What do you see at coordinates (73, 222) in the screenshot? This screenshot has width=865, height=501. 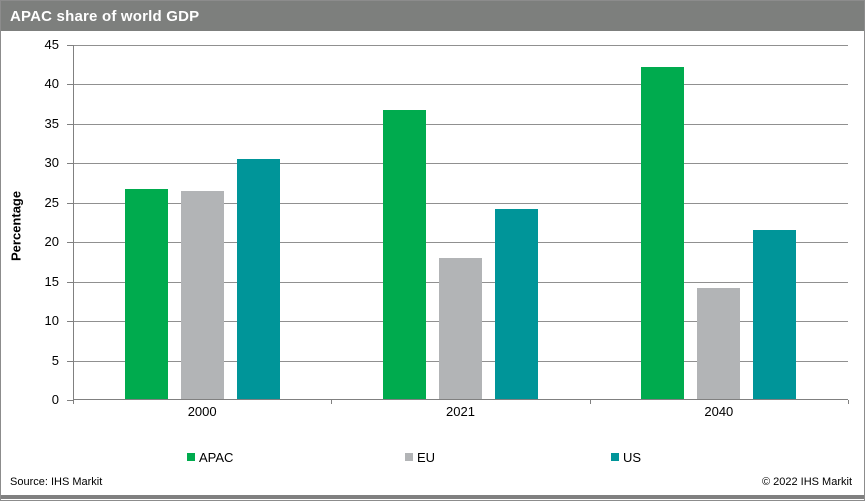 I see `y-axis-line` at bounding box center [73, 222].